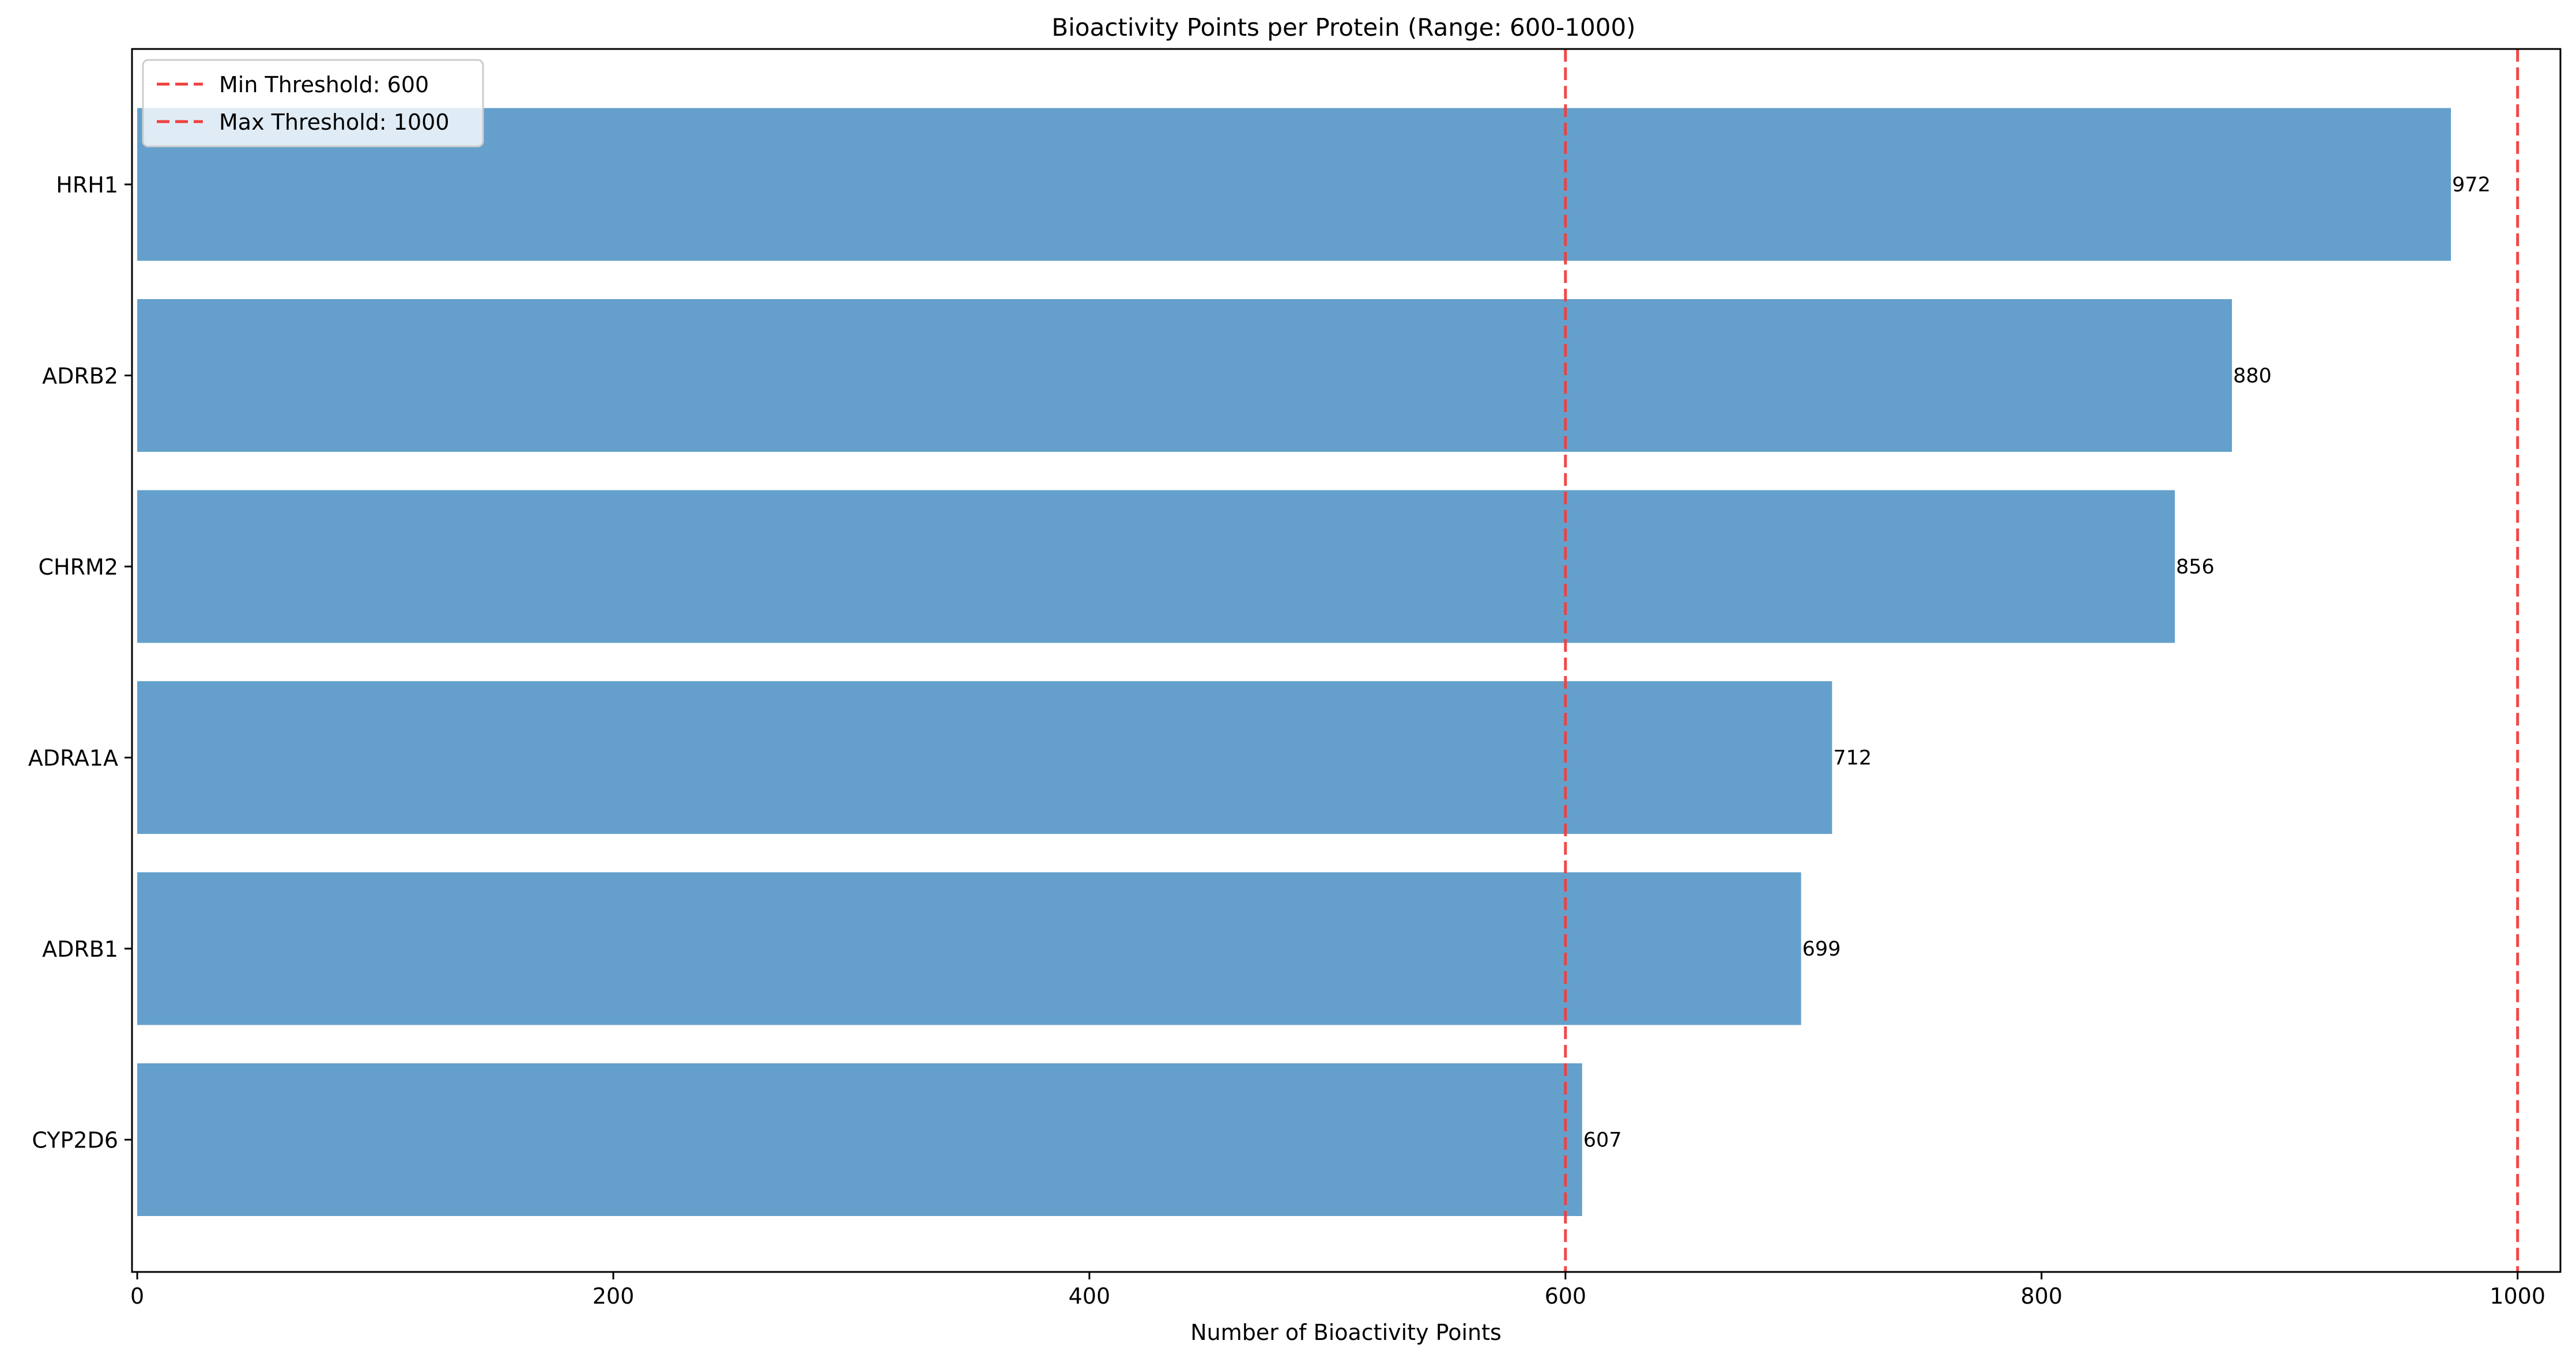 This screenshot has width=2576, height=1363. What do you see at coordinates (1852, 758) in the screenshot?
I see `data-label-adra1a: 712` at bounding box center [1852, 758].